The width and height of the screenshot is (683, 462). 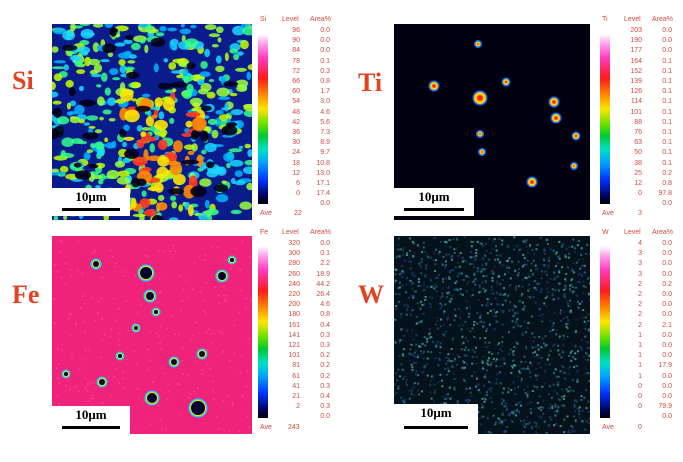 What do you see at coordinates (296, 92) in the screenshot?
I see `level-value: 60` at bounding box center [296, 92].